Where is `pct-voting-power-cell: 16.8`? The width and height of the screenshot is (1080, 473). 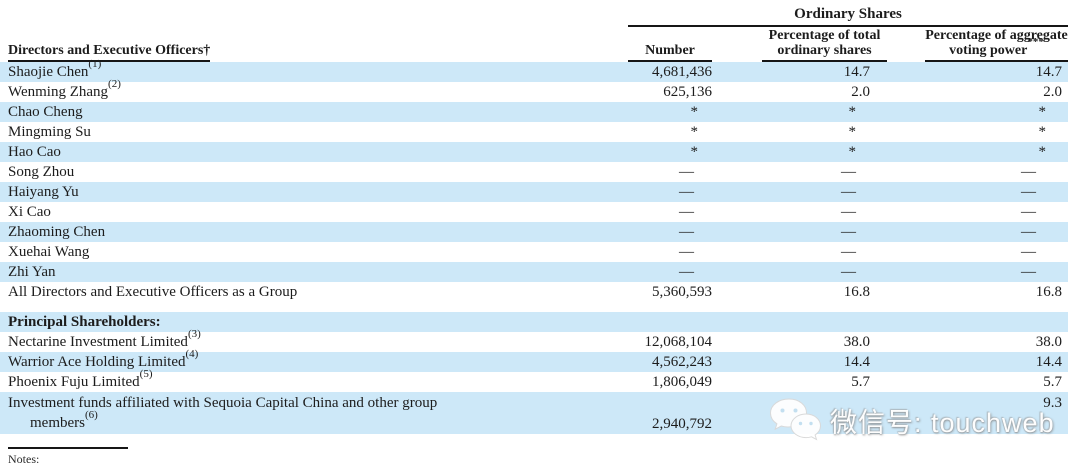
pct-voting-power-cell: 16.8 is located at coordinates (1048, 292).